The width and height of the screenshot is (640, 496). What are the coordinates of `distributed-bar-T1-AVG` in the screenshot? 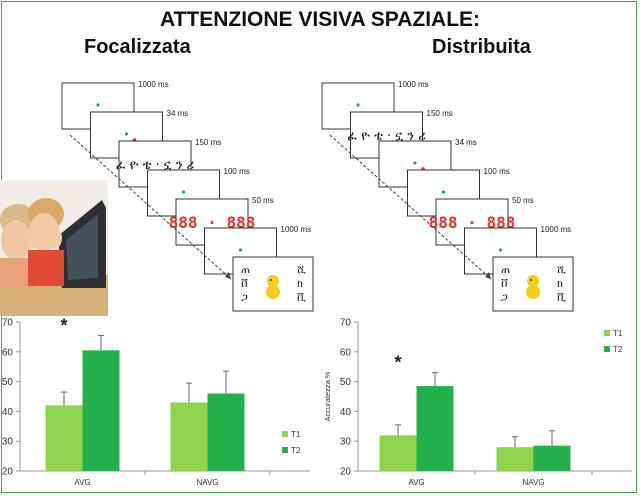 It's located at (398, 453).